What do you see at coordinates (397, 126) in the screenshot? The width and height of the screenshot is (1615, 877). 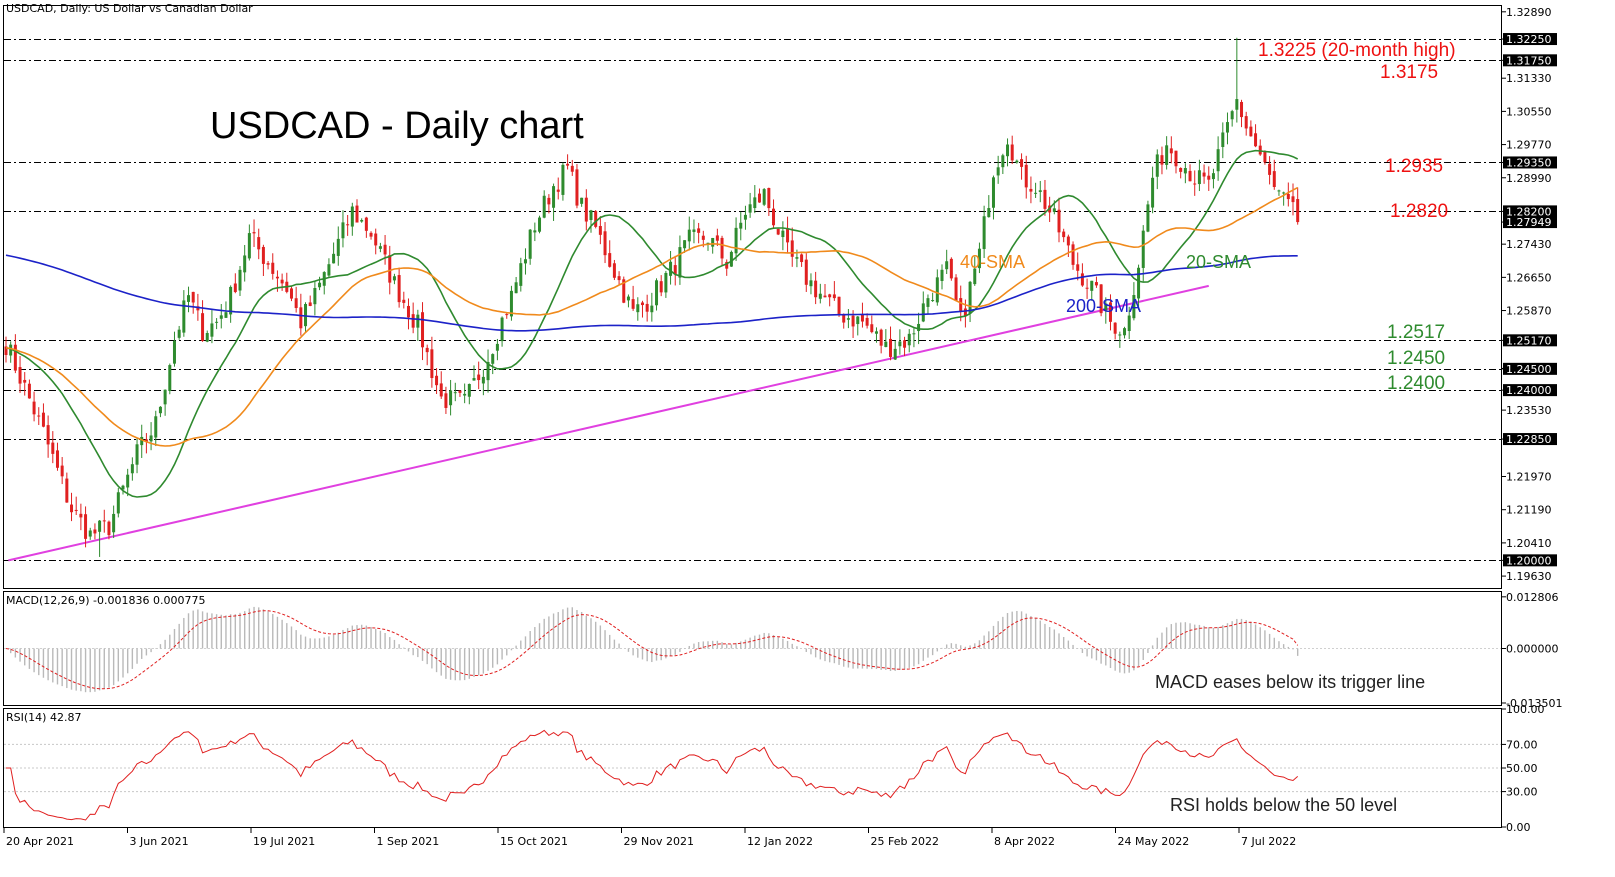 I see `chart-title: USDCAD - Daily chart` at bounding box center [397, 126].